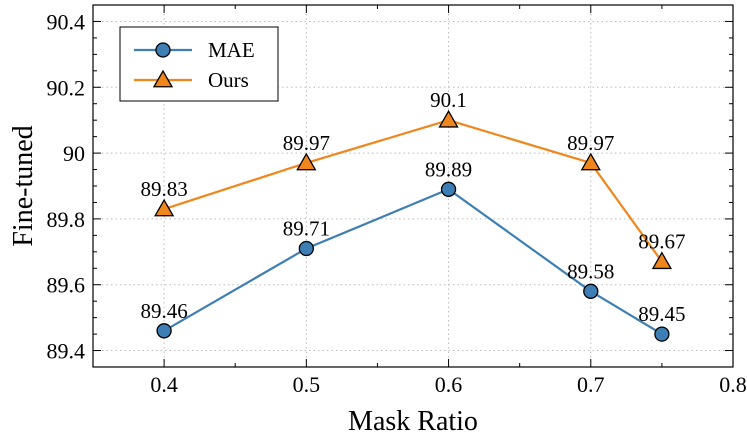 The image size is (747, 439). I want to click on y-tick-label: 89.8, so click(66, 219).